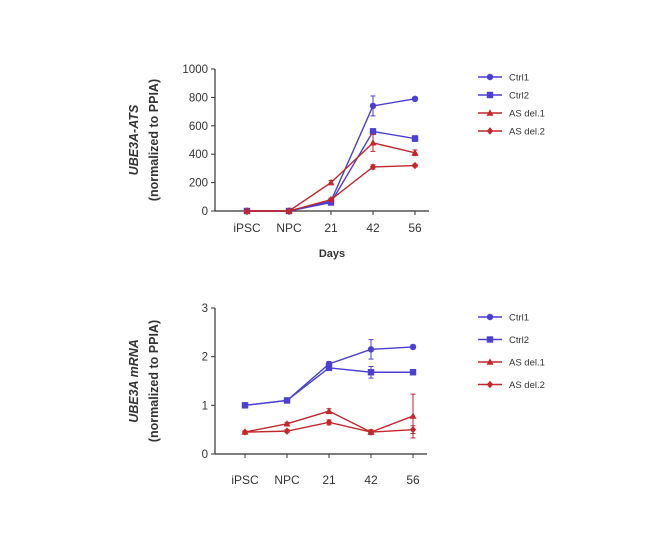  Describe the element at coordinates (198, 184) in the screenshot. I see `y-tick-label: 200` at that location.